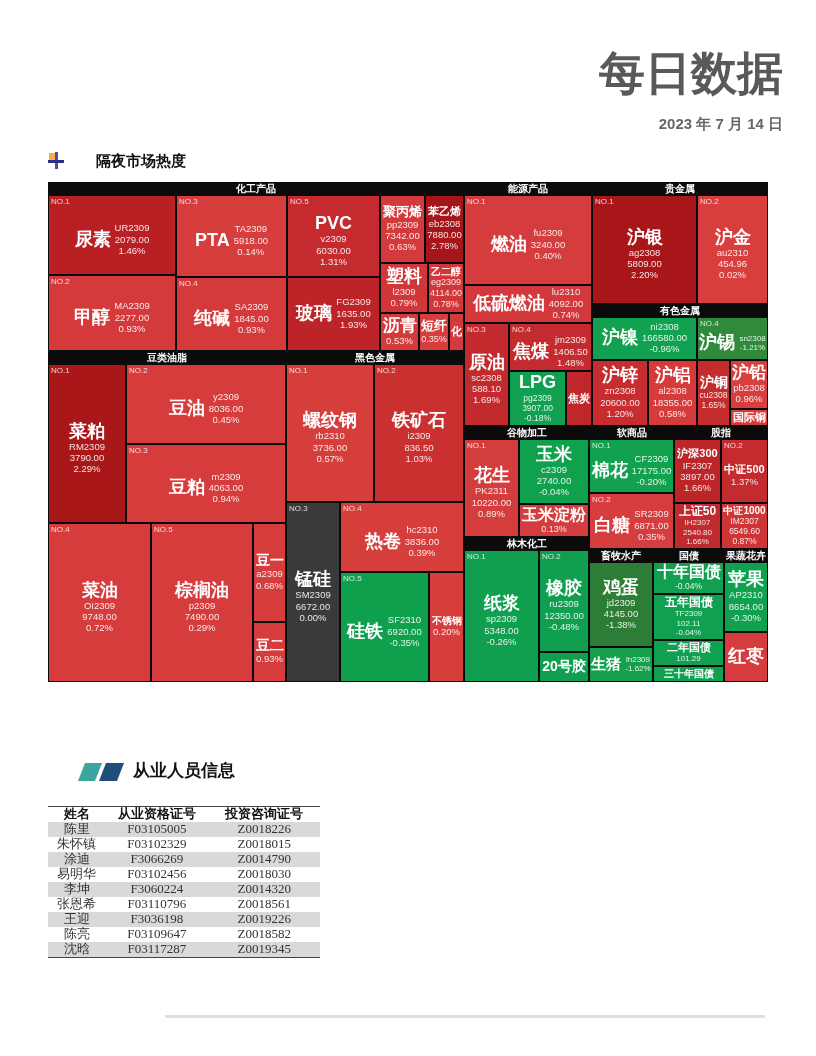  Describe the element at coordinates (333, 223) in the screenshot. I see `category-label: PVC` at that location.